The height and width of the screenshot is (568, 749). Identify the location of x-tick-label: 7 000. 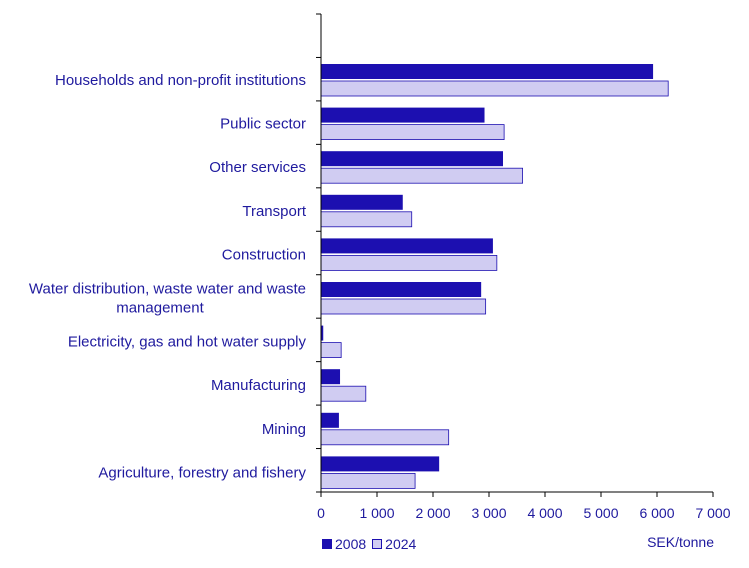
(712, 513).